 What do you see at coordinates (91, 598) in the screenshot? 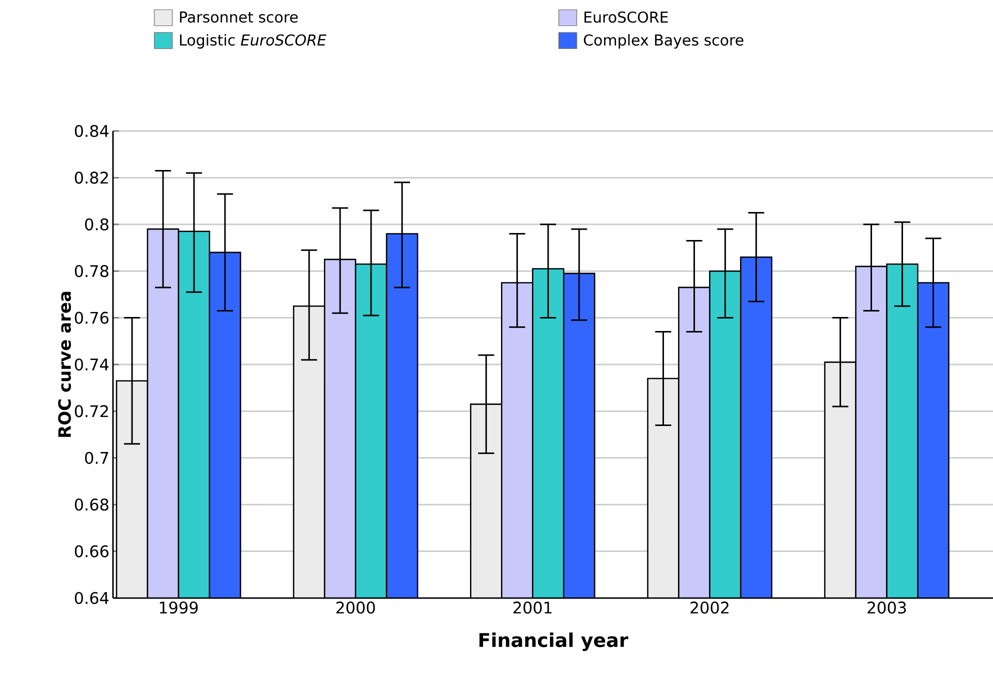
I see `y-tick-label: 0.64` at bounding box center [91, 598].